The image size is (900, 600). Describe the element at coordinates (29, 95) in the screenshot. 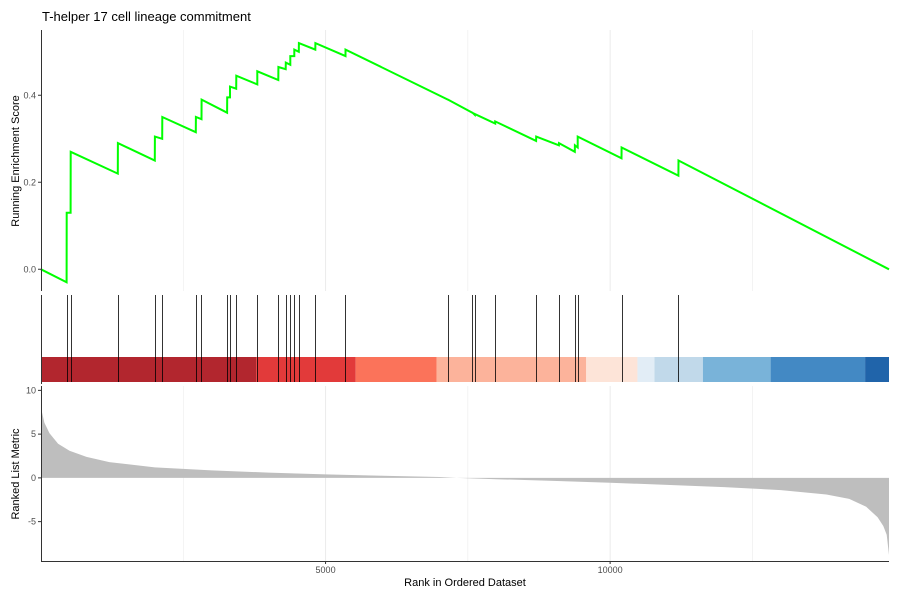

I see `enrichment-y-tick-label: 0.4` at that location.